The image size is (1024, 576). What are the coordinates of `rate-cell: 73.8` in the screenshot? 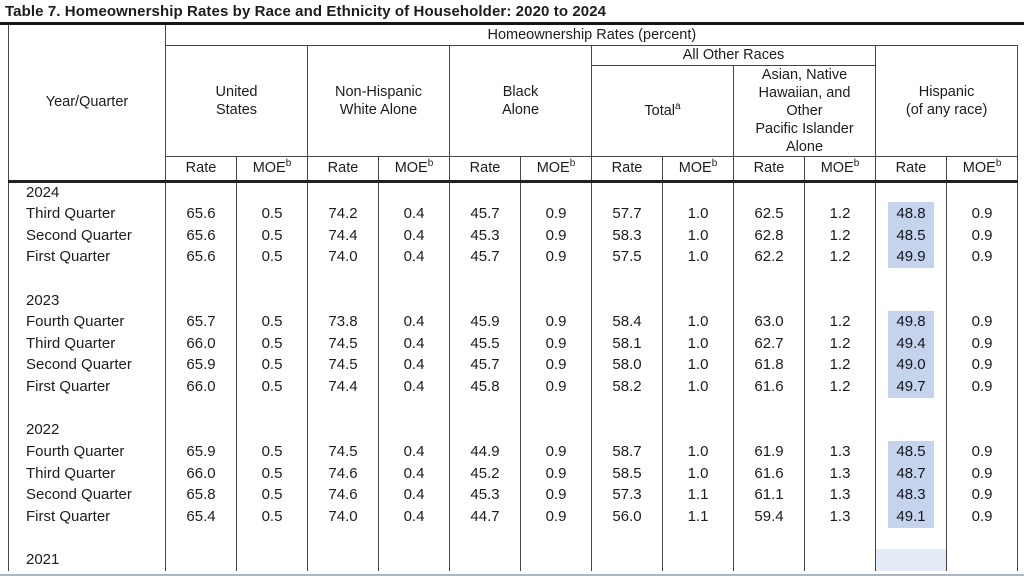 It's located at (343, 321).